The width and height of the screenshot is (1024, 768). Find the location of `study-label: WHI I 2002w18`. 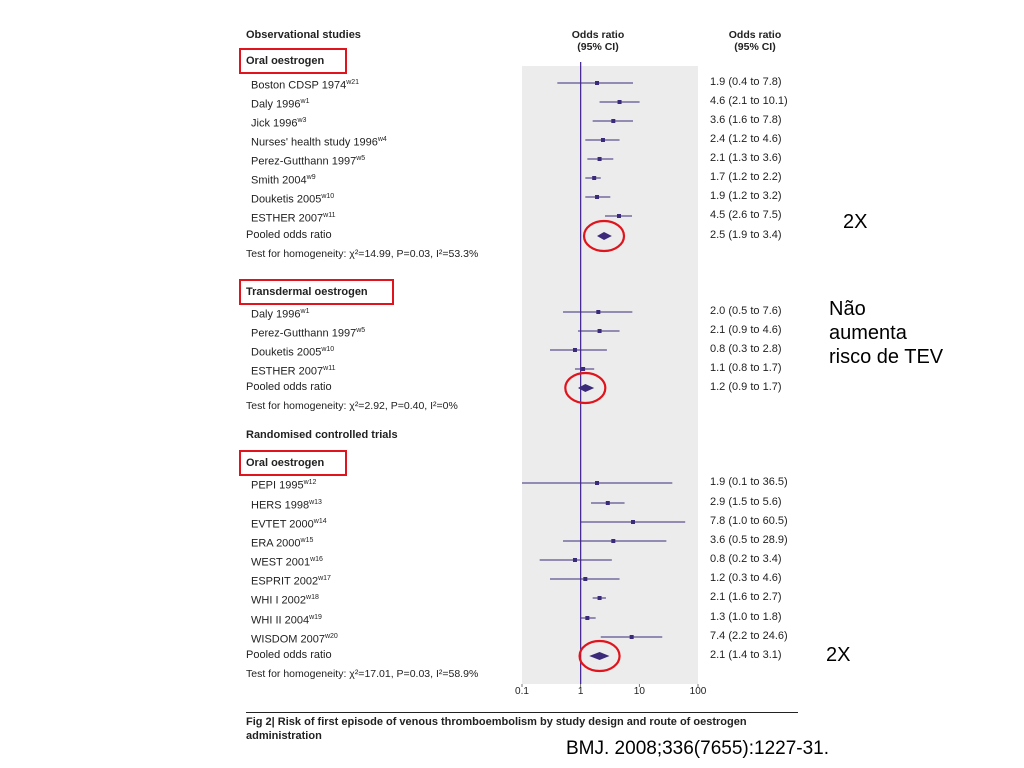

study-label: WHI I 2002w18 is located at coordinates (285, 599).